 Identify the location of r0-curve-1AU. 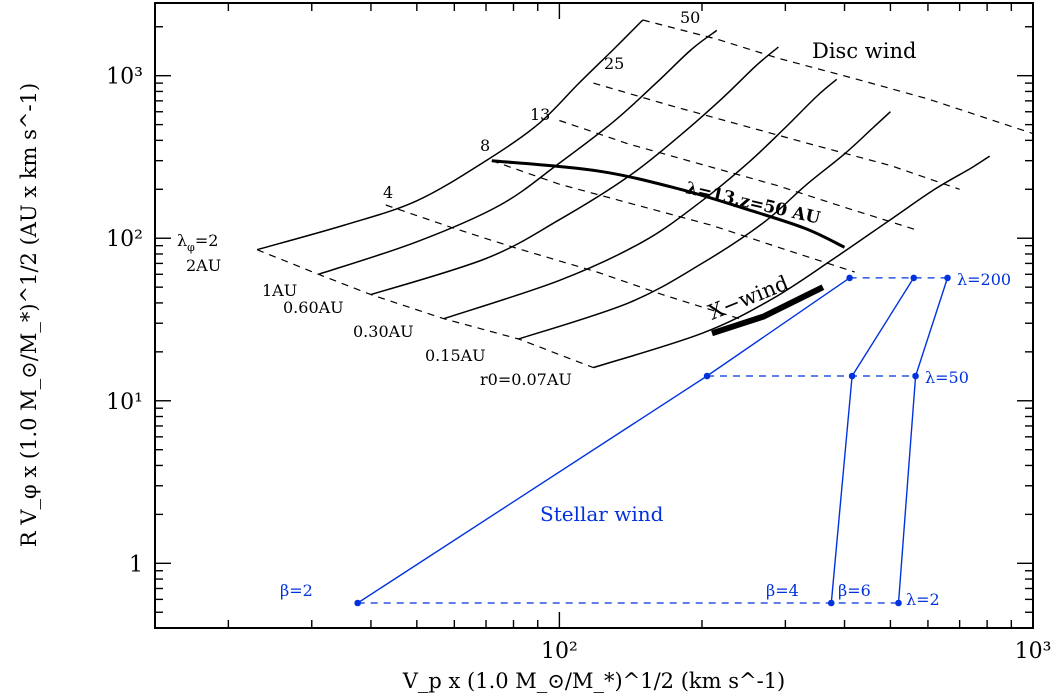
(518, 152).